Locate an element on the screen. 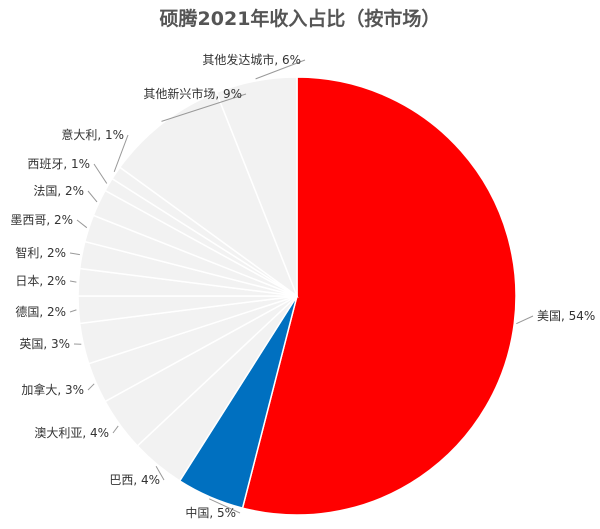  pie-slice-11-label: 法国, 2% is located at coordinates (58, 191).